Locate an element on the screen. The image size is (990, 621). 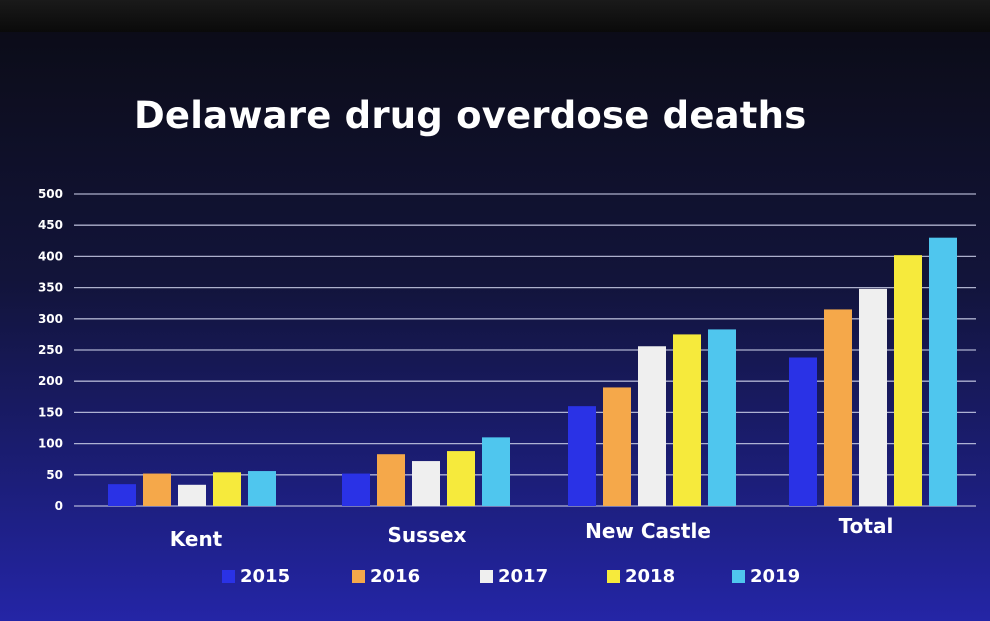
legend-label: 2017 is located at coordinates (523, 576).